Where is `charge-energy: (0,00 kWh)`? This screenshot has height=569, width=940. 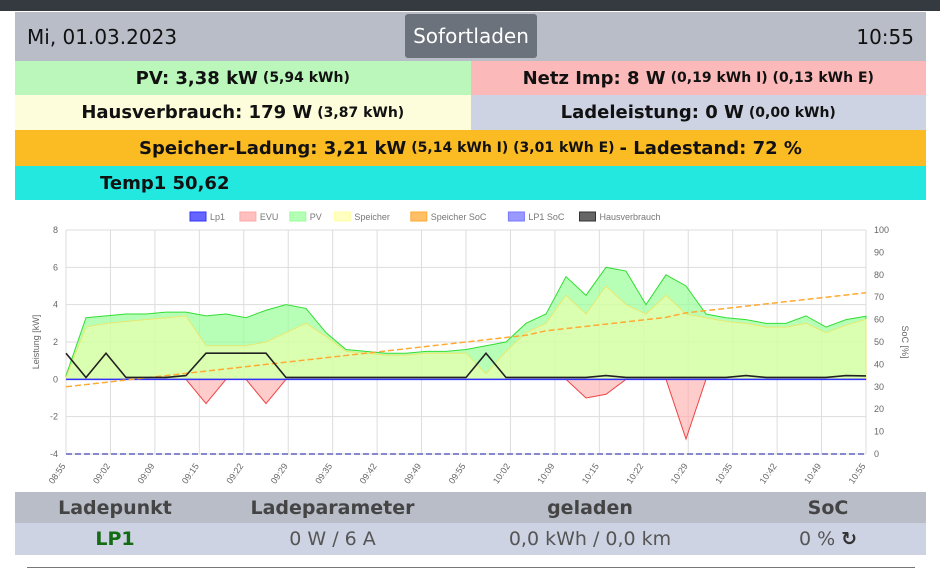
charge-energy: (0,00 kWh) is located at coordinates (792, 112).